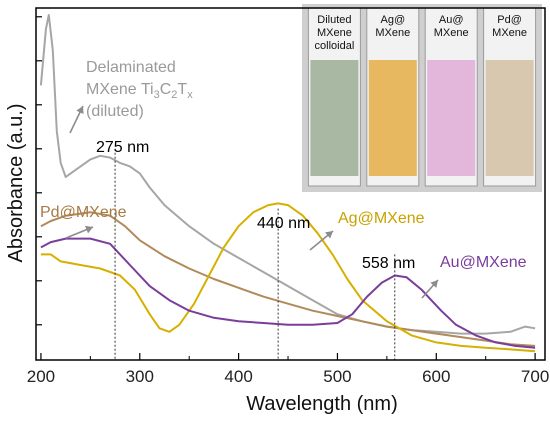 This screenshot has width=550, height=423. I want to click on series-label-ag: Ag@MXene, so click(381, 218).